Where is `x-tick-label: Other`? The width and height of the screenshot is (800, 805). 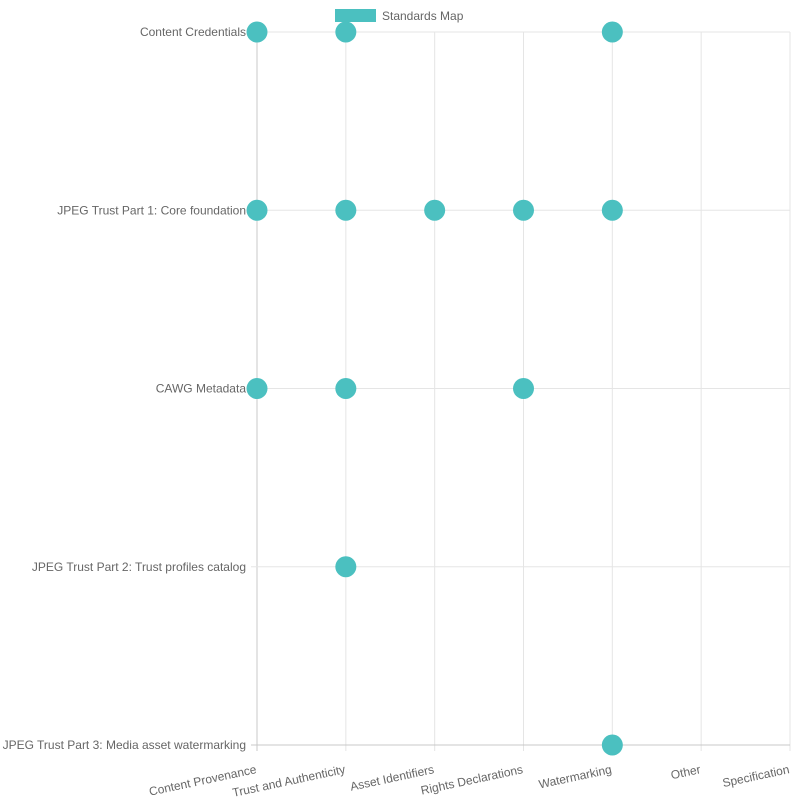
x-tick-label: Other is located at coordinates (686, 772).